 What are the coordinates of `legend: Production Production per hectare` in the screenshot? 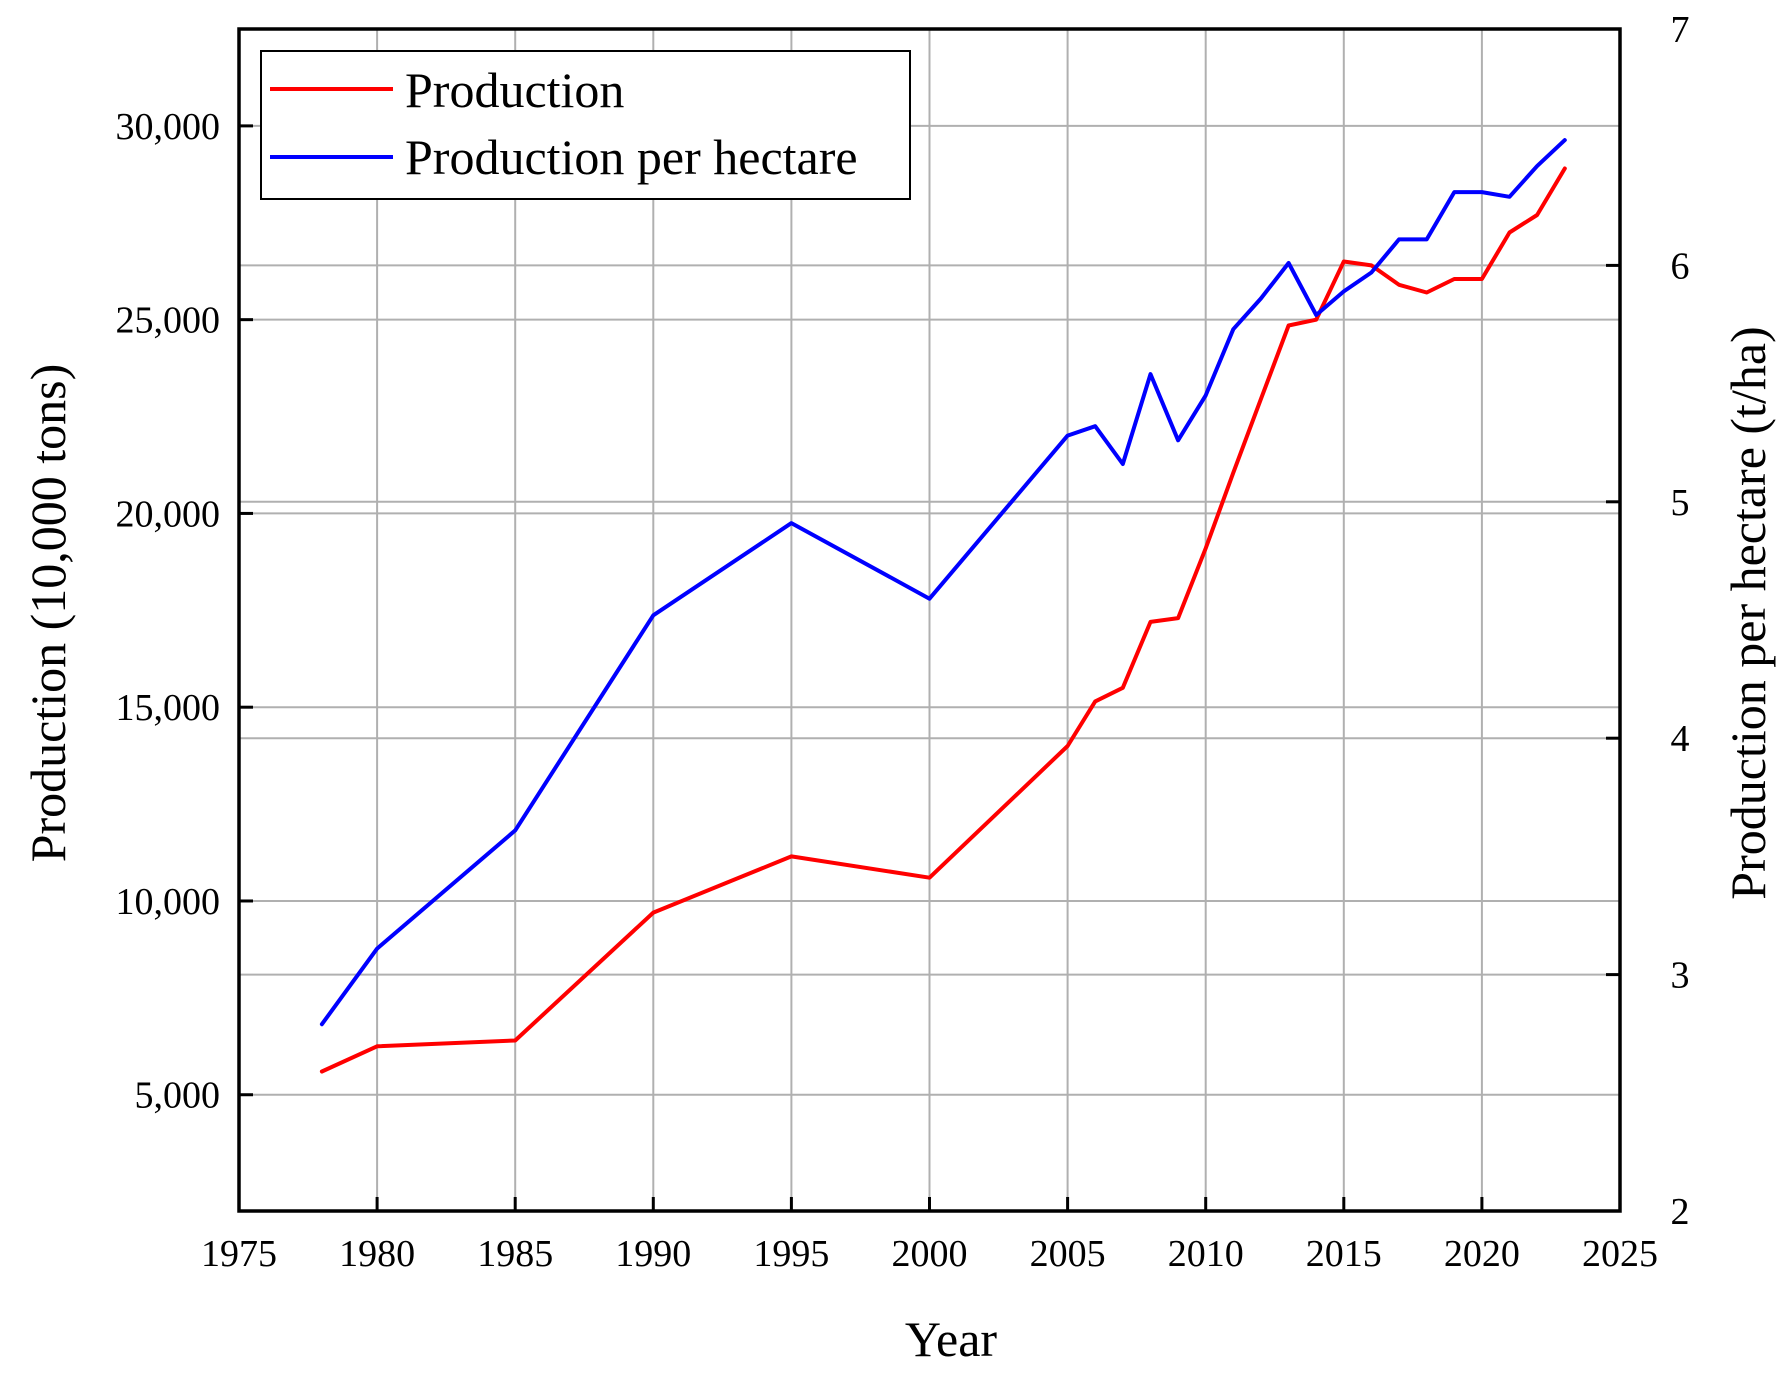 It's located at (585, 125).